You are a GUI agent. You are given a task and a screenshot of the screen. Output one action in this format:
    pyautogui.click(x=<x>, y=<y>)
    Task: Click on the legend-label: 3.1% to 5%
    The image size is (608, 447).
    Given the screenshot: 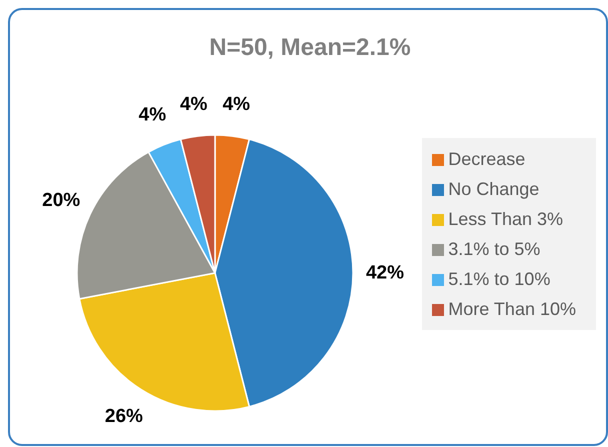 What is the action you would take?
    pyautogui.click(x=494, y=249)
    